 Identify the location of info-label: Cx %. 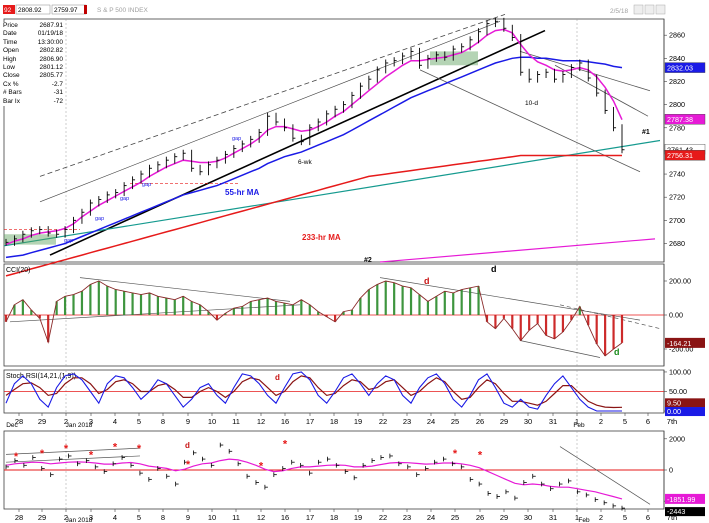
(11, 84).